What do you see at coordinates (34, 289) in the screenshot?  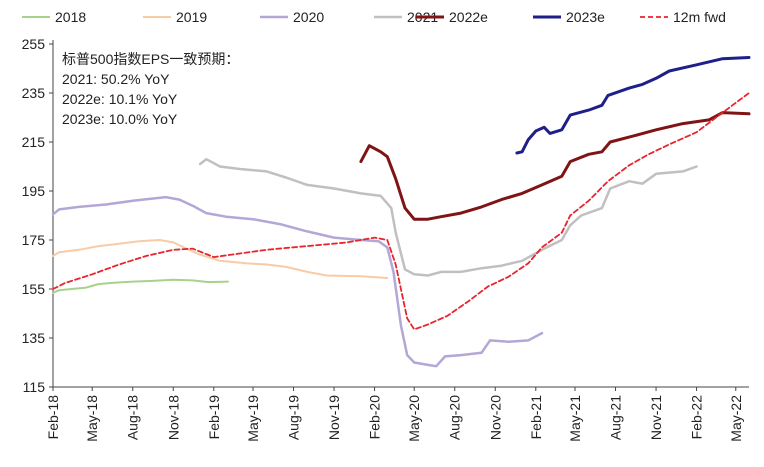 I see `y-tick-label: 155` at bounding box center [34, 289].